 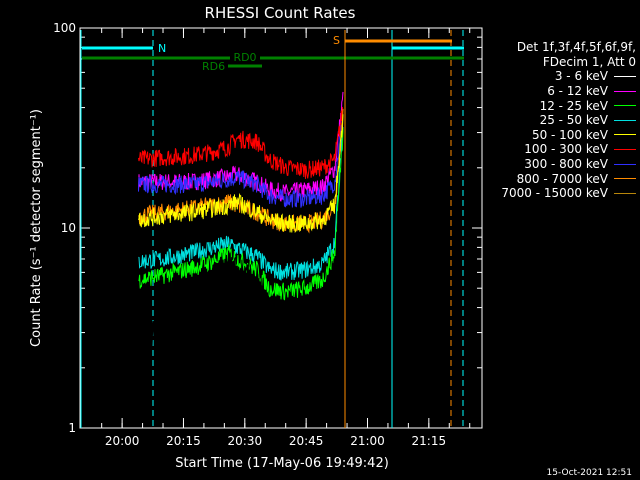 What do you see at coordinates (589, 473) in the screenshot?
I see `footer-timestamp: 15-Oct-2021 12:51` at bounding box center [589, 473].